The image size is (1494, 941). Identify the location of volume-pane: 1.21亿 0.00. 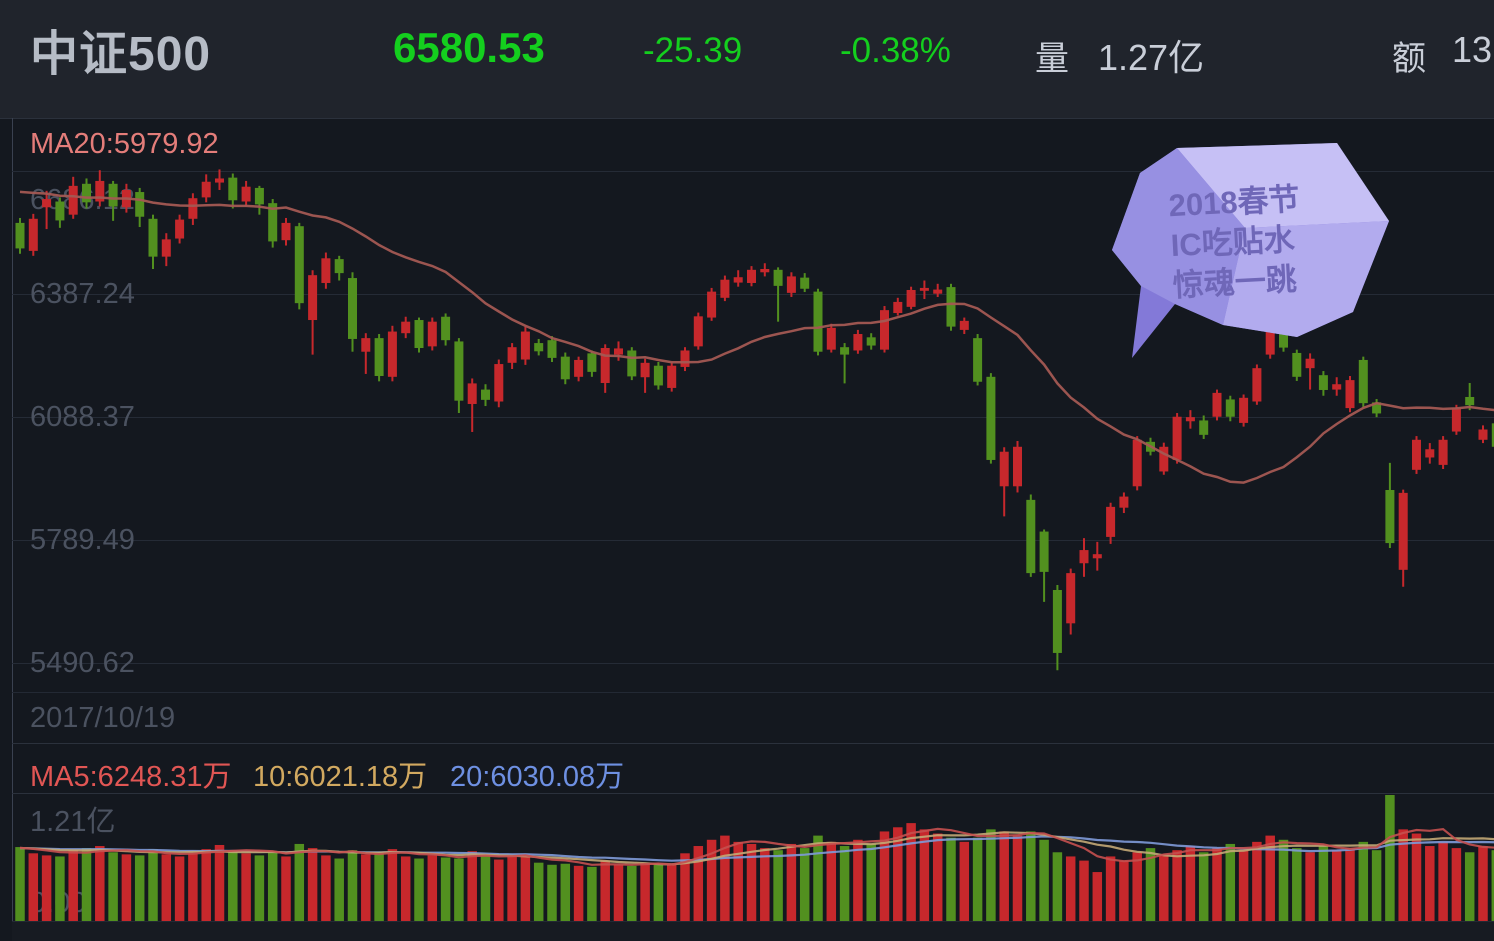
(753, 857).